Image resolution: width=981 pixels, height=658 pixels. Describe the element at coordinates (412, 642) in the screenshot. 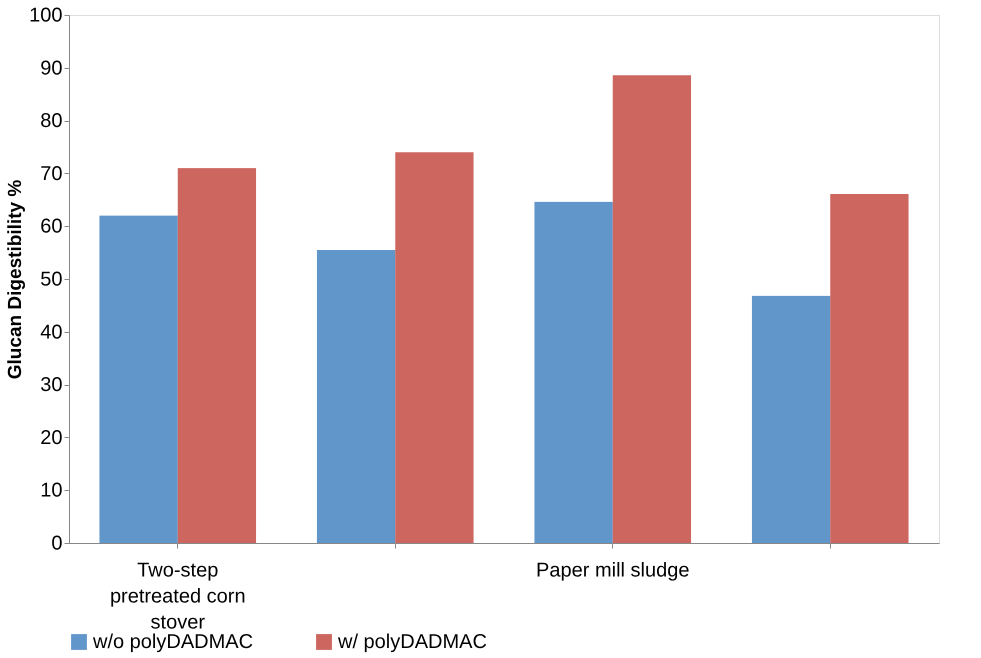

I see `legend-label: w/ polyDADMAC` at that location.